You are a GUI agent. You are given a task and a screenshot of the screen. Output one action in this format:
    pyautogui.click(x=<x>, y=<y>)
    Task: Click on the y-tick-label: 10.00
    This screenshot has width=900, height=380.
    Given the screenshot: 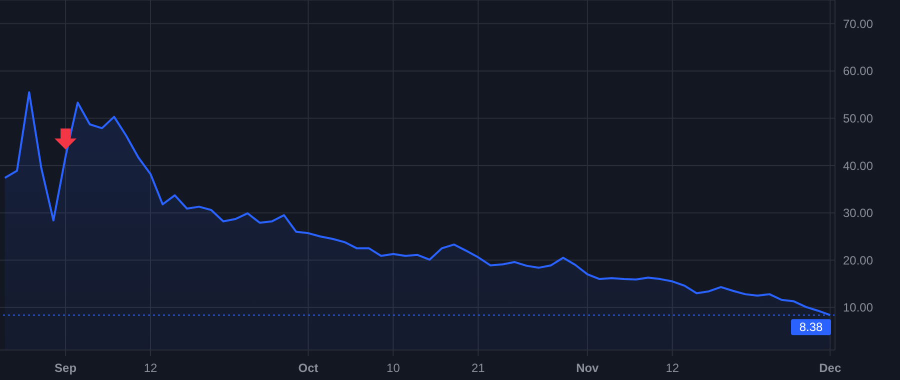 What is the action you would take?
    pyautogui.click(x=858, y=307)
    